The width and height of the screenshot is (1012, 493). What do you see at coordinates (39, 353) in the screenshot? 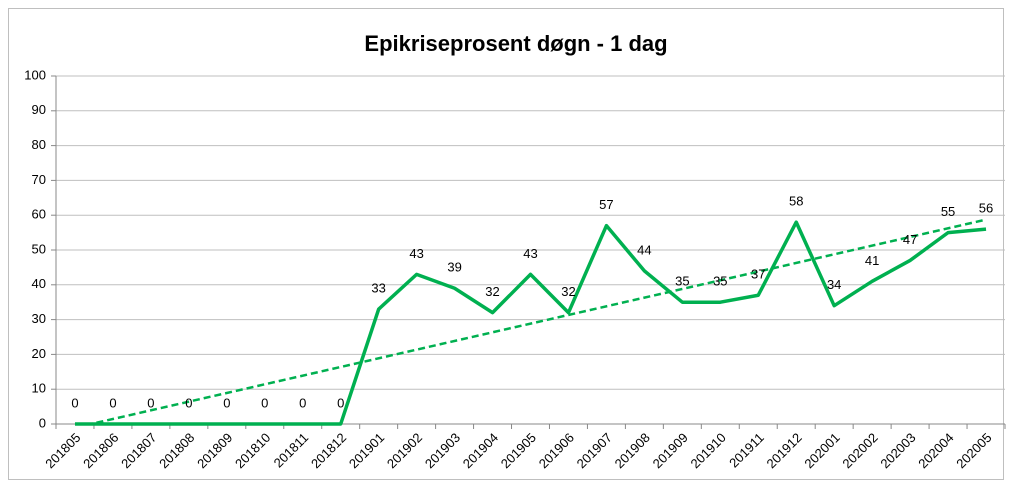
I see `y-tick-label: 20` at bounding box center [39, 353].